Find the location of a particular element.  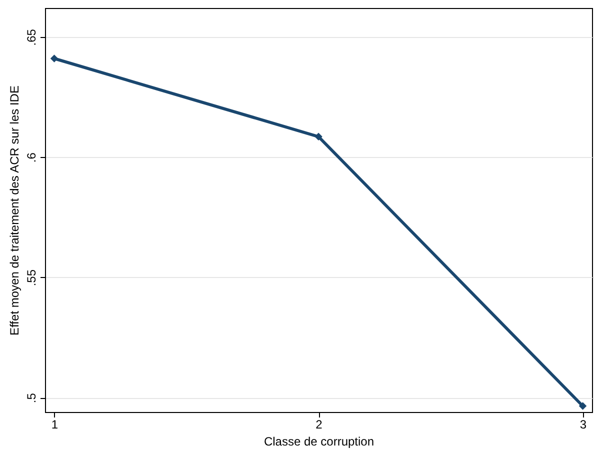

y-axis-title: Effet moyen de traitement des ACR sur les IDE is located at coordinates (15, 211).